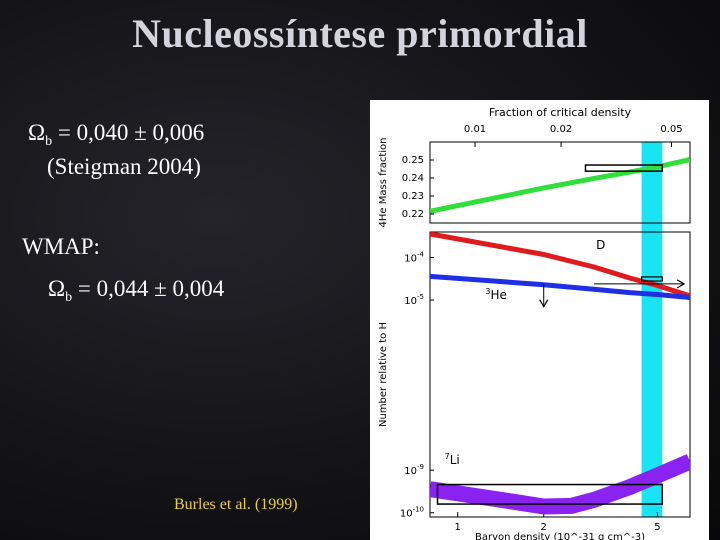 This screenshot has height=540, width=720. What do you see at coordinates (61, 246) in the screenshot?
I see `wmap-label: WMAP:` at bounding box center [61, 246].